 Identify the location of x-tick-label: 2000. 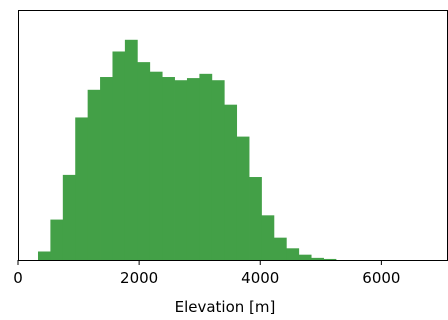
(139, 278).